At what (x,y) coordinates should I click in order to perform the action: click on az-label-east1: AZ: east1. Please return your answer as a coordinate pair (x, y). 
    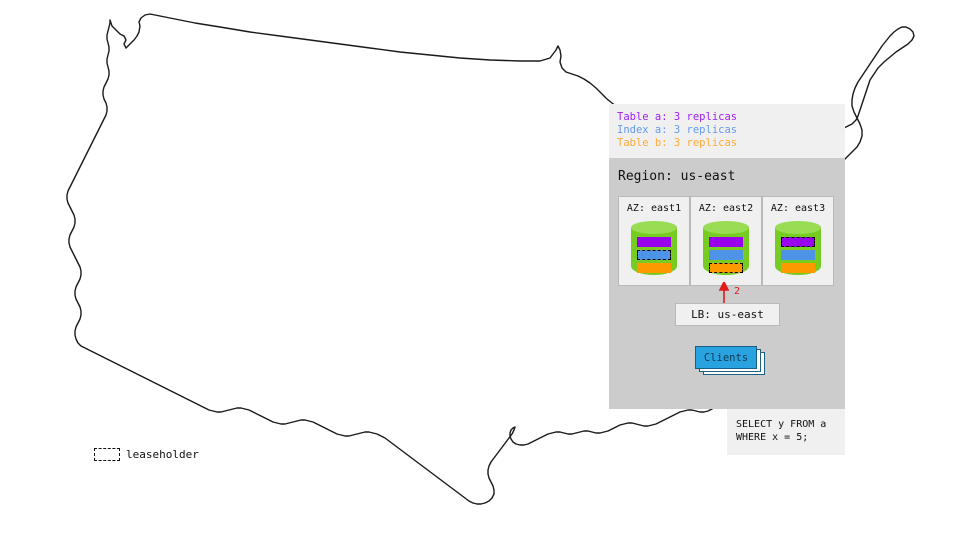
    Looking at the image, I should click on (654, 208).